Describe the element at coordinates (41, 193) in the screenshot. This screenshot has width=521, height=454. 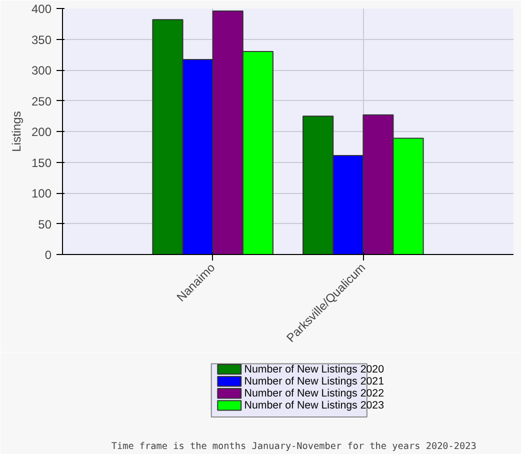
I see `y-tick-label: 100` at that location.